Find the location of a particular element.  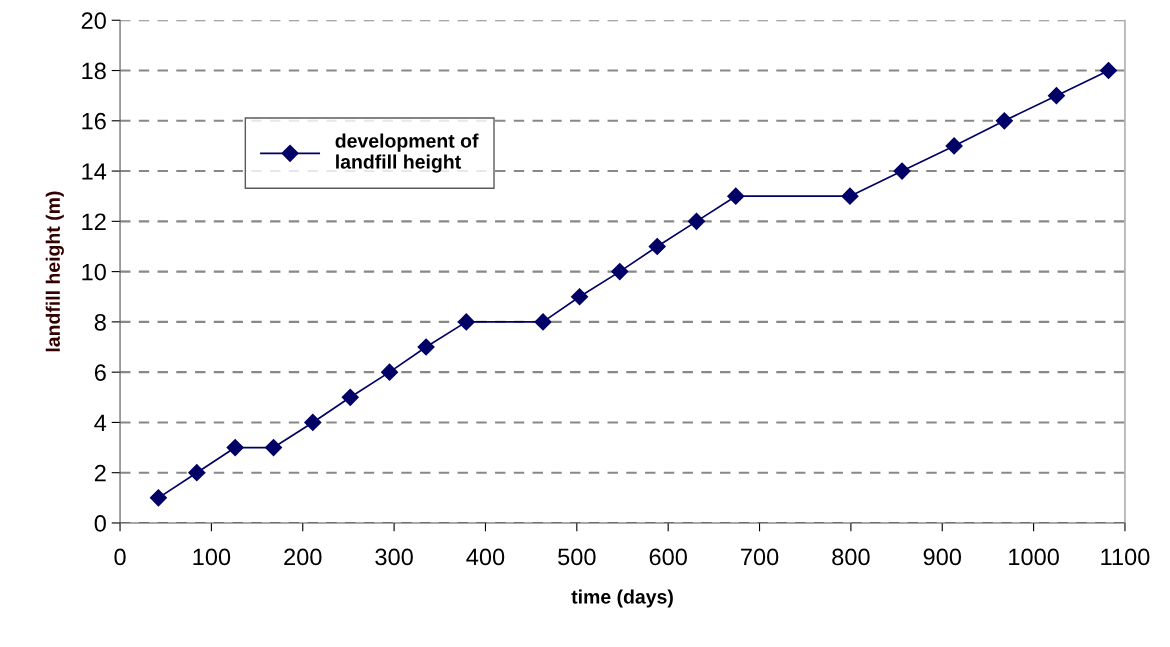

y-tick-label: 6 is located at coordinates (100, 372).